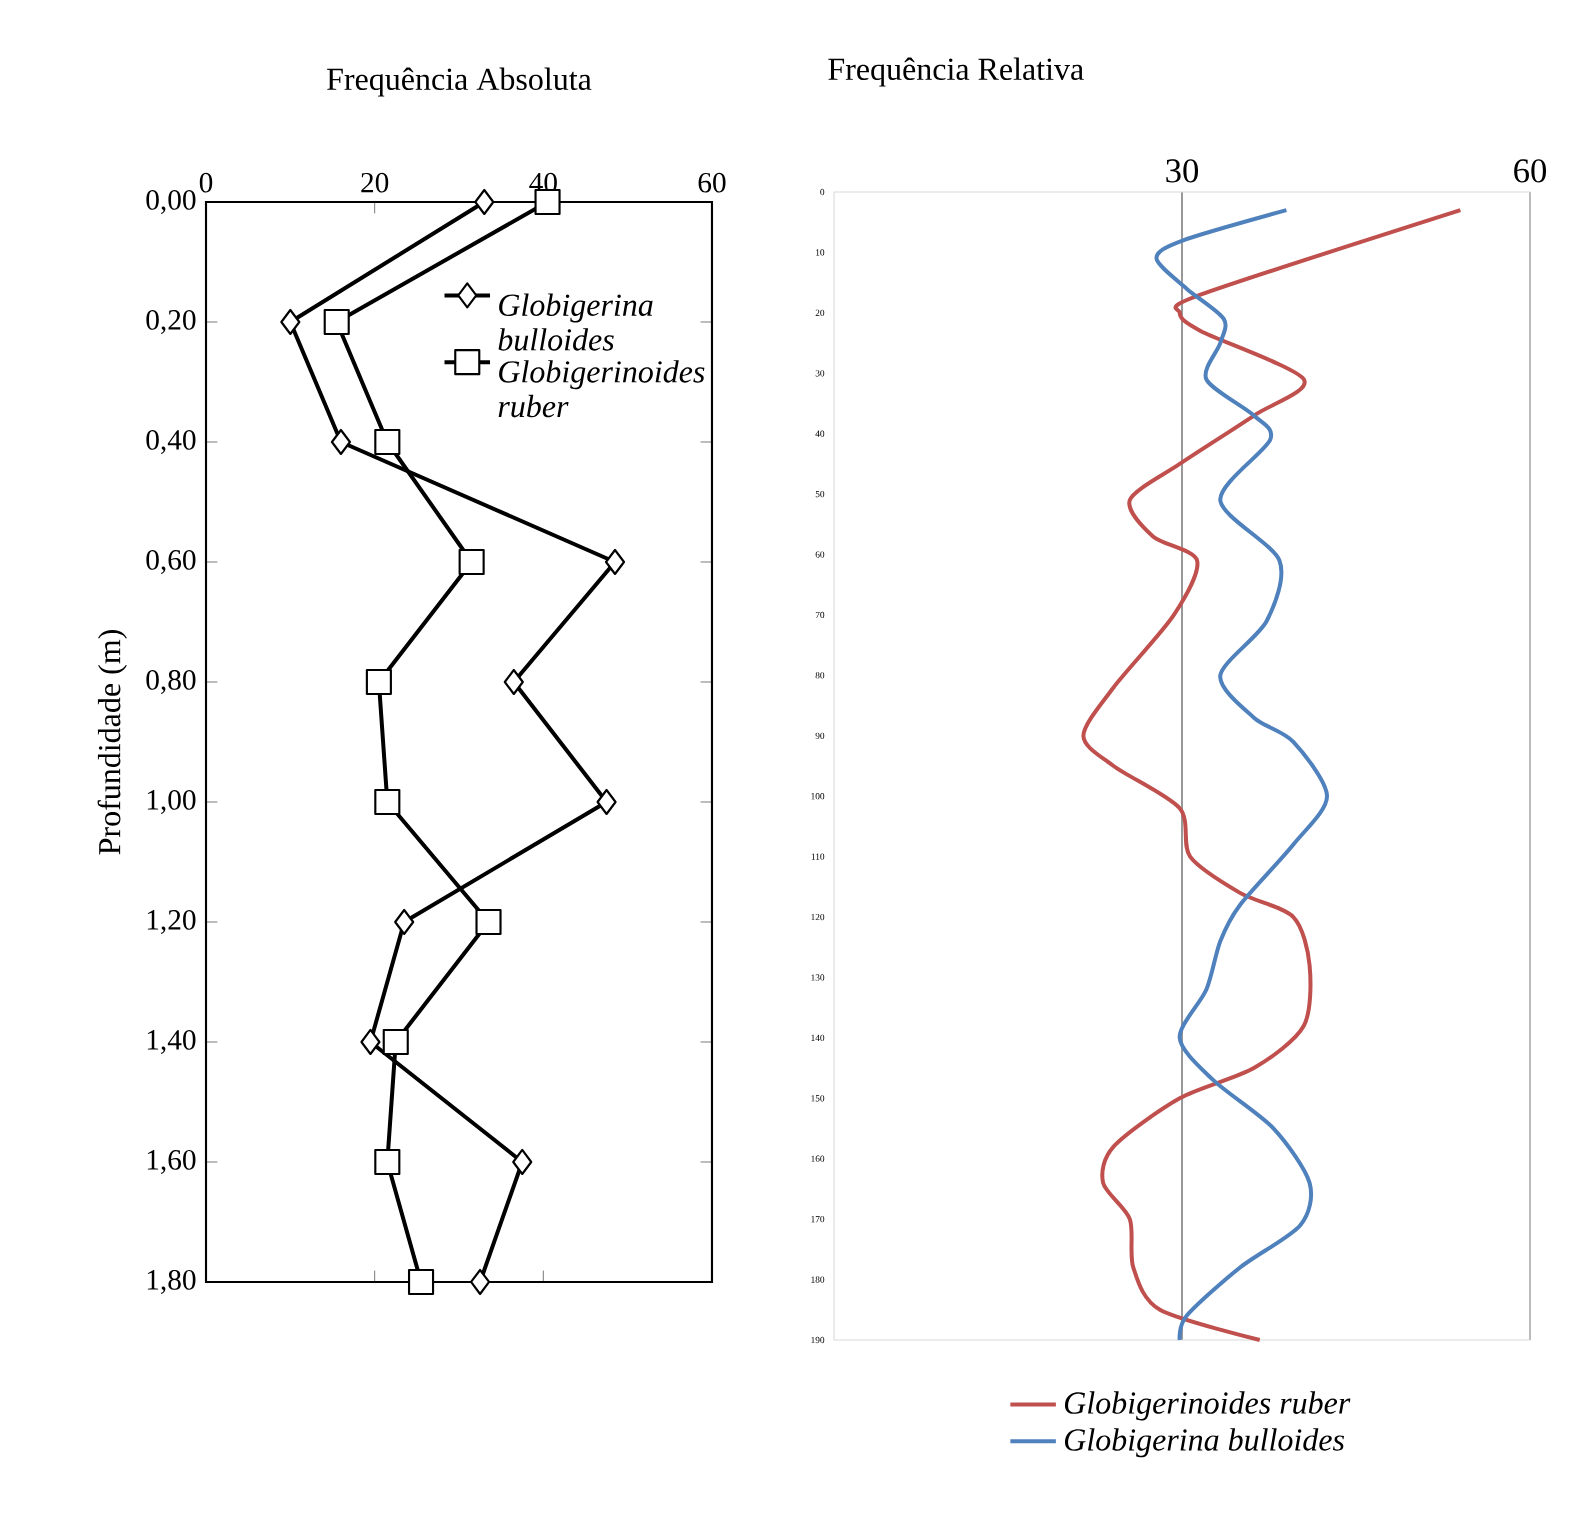 The width and height of the screenshot is (1572, 1520). What do you see at coordinates (112, 742) in the screenshot?
I see `y-axis-title: Profundidade (m)` at bounding box center [112, 742].